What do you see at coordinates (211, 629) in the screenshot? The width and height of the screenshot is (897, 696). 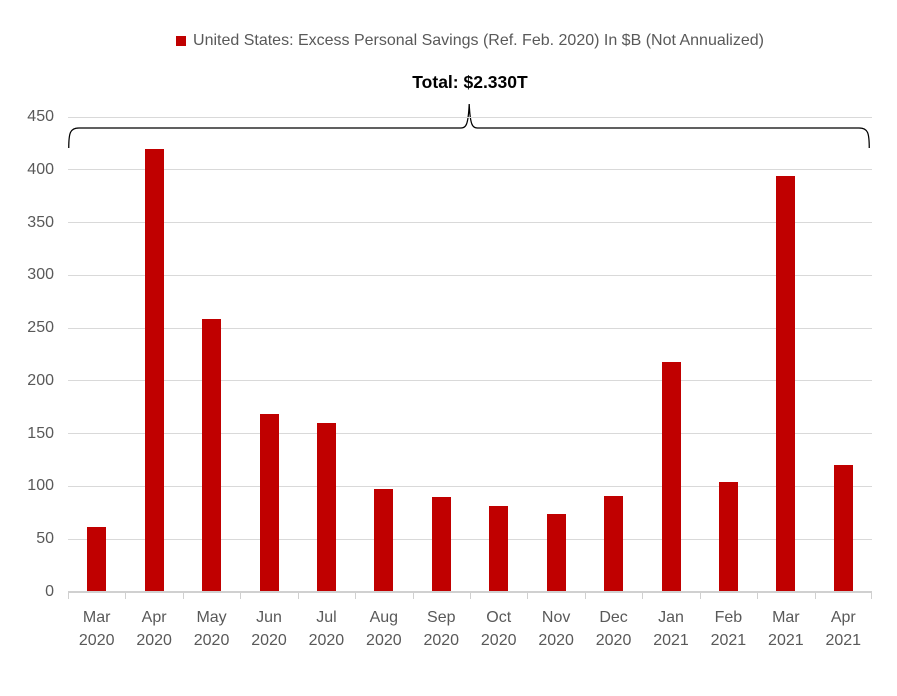 I see `x-axis-label: May 2020` at bounding box center [211, 629].